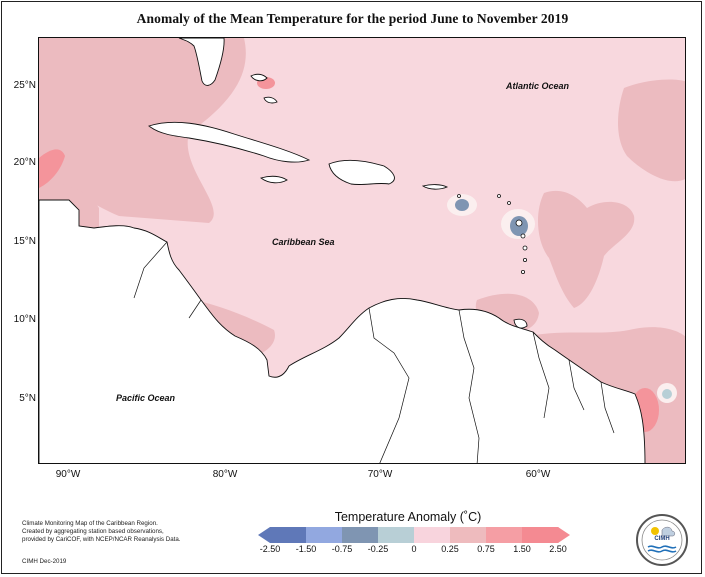 This screenshot has width=705, height=577. I want to click on lat-tick-15n: 15°N, so click(24, 241).